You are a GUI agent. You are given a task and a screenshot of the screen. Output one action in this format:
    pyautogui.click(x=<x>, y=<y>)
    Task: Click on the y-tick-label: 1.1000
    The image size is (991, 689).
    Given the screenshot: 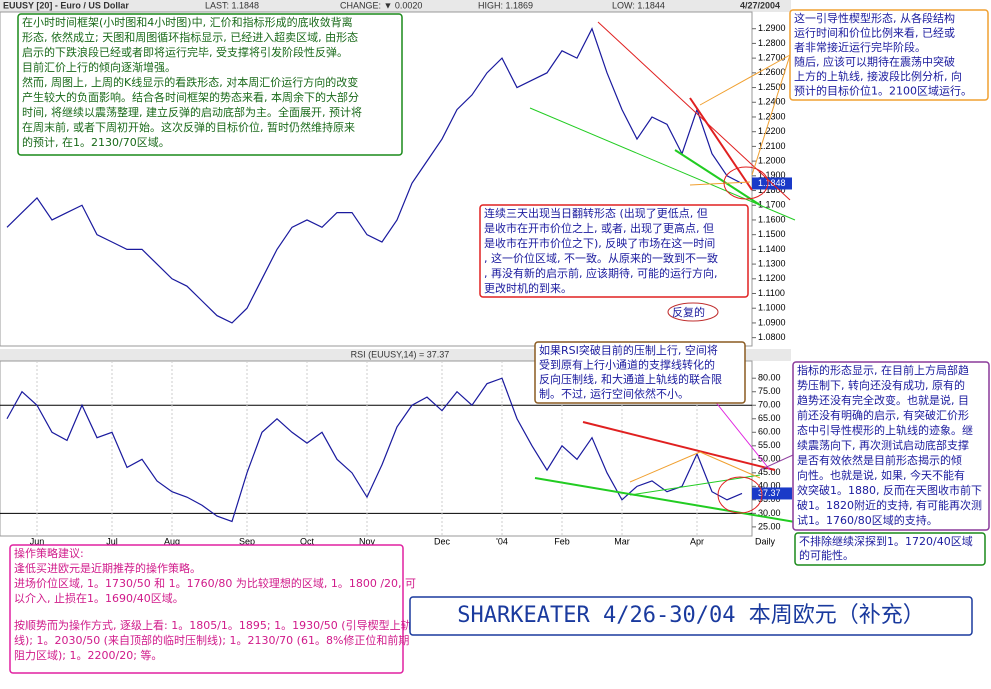 What is the action you would take?
    pyautogui.click(x=772, y=308)
    